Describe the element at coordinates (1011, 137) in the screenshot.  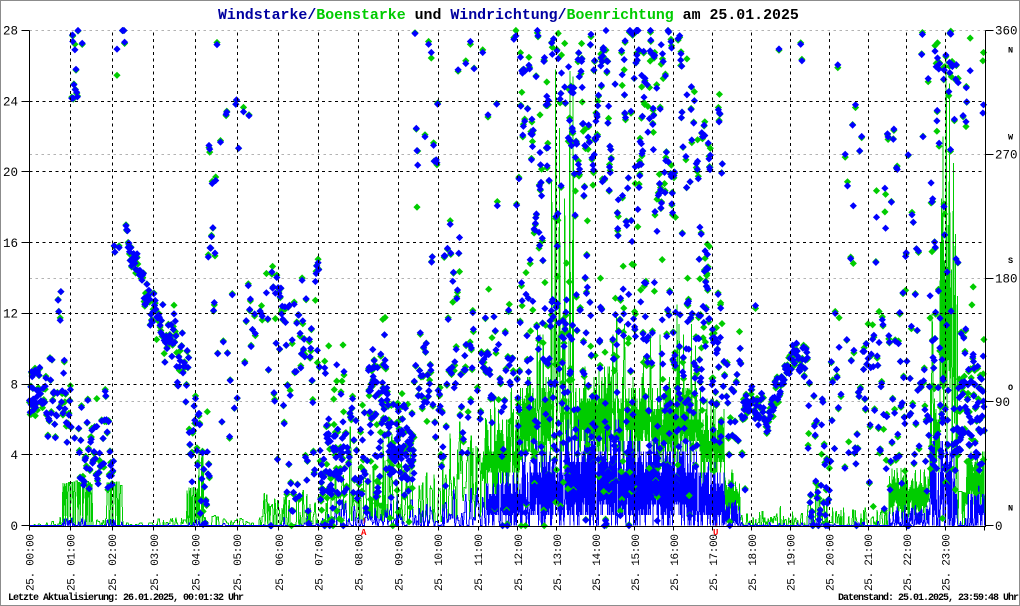
I see `svg-text: W` at that location.